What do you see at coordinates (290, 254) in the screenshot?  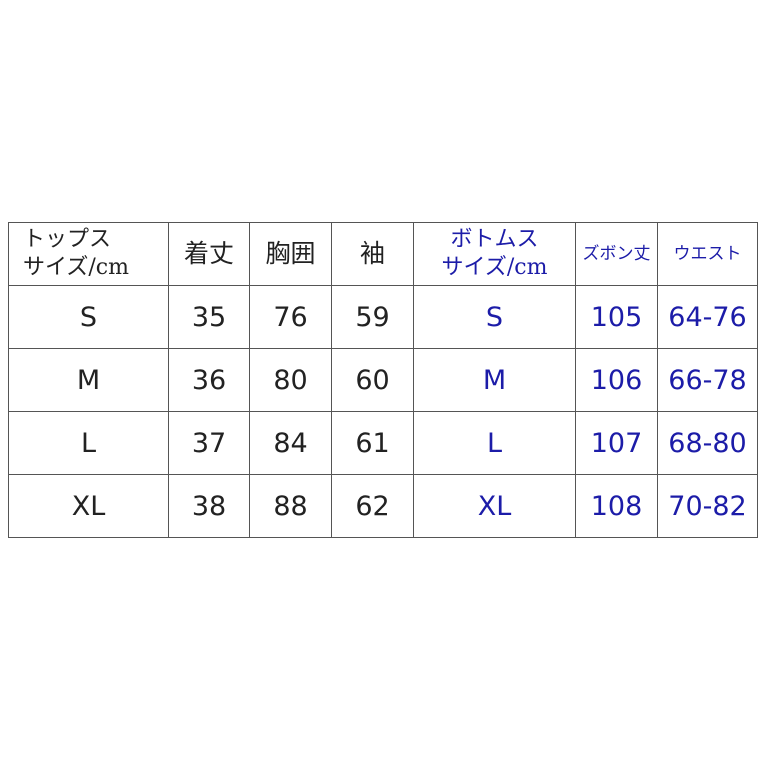 I see `header-chest: 胸囲` at bounding box center [290, 254].